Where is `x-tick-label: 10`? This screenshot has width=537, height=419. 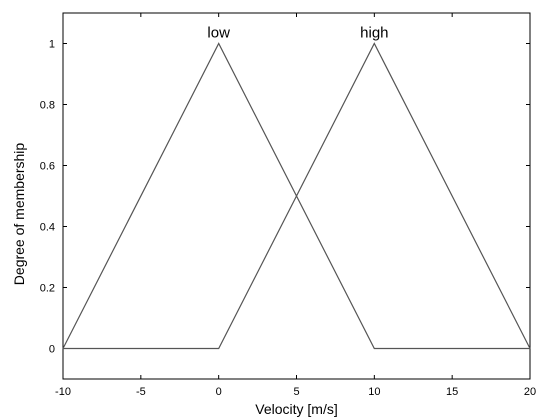 x-tick-label: 10 is located at coordinates (374, 392).